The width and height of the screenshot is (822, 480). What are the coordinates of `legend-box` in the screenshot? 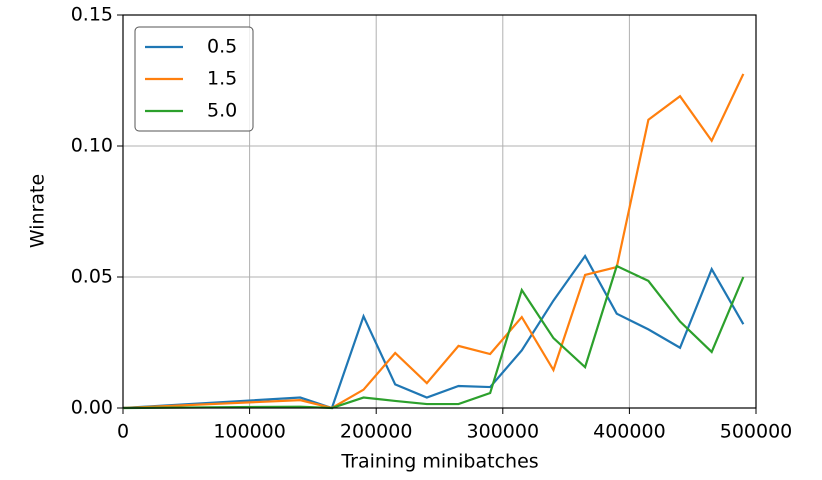 It's located at (194, 79).